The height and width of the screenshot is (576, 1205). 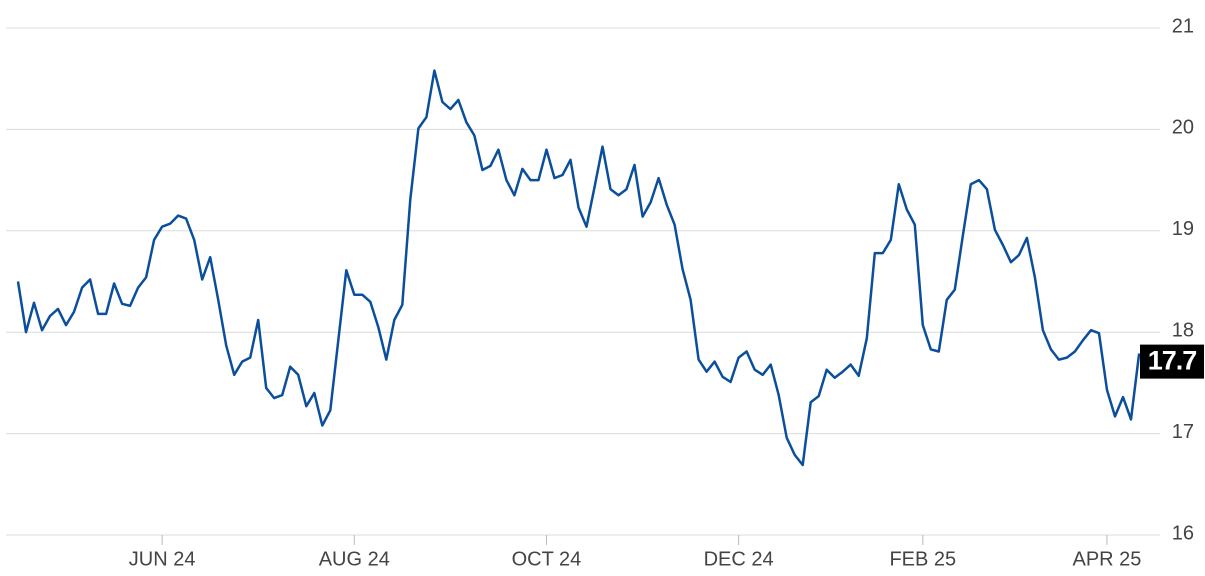 I want to click on x-tick-label: FEB 25, so click(x=922, y=559).